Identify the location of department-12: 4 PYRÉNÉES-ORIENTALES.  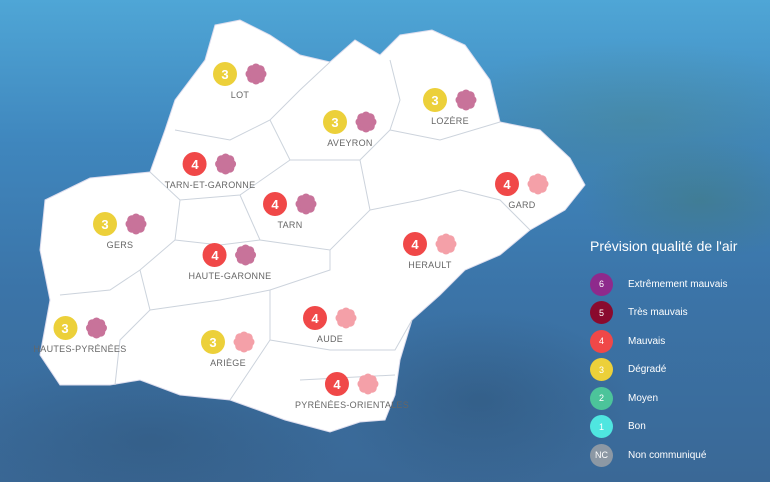
(352, 391).